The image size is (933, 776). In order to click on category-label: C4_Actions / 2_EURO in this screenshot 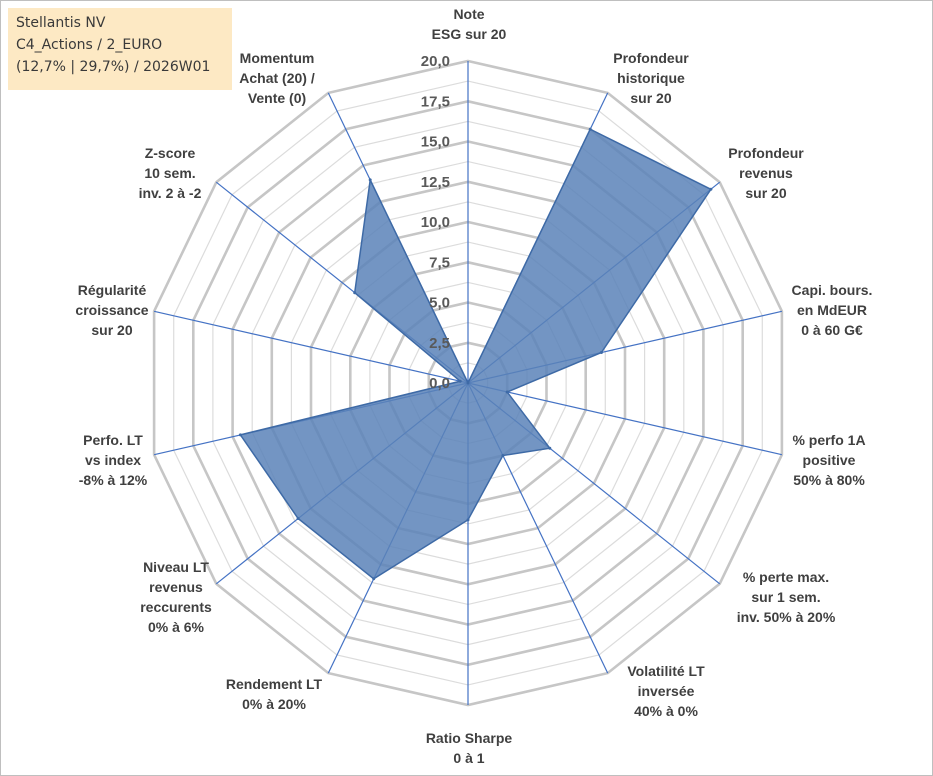, I will do `click(89, 45)`.